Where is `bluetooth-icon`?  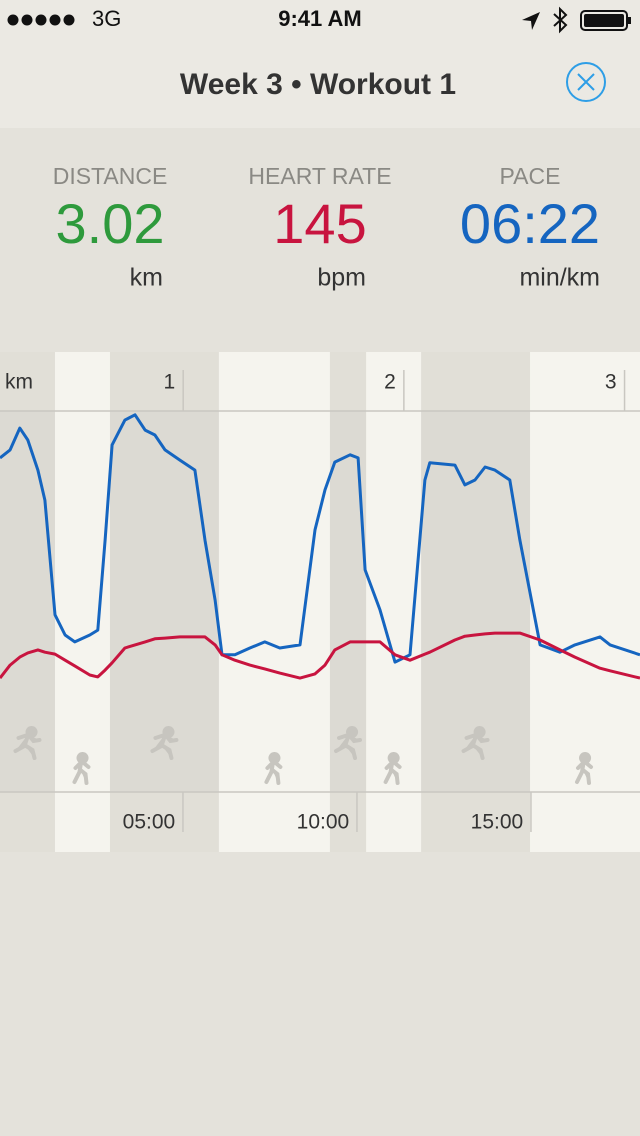 bluetooth-icon is located at coordinates (560, 20).